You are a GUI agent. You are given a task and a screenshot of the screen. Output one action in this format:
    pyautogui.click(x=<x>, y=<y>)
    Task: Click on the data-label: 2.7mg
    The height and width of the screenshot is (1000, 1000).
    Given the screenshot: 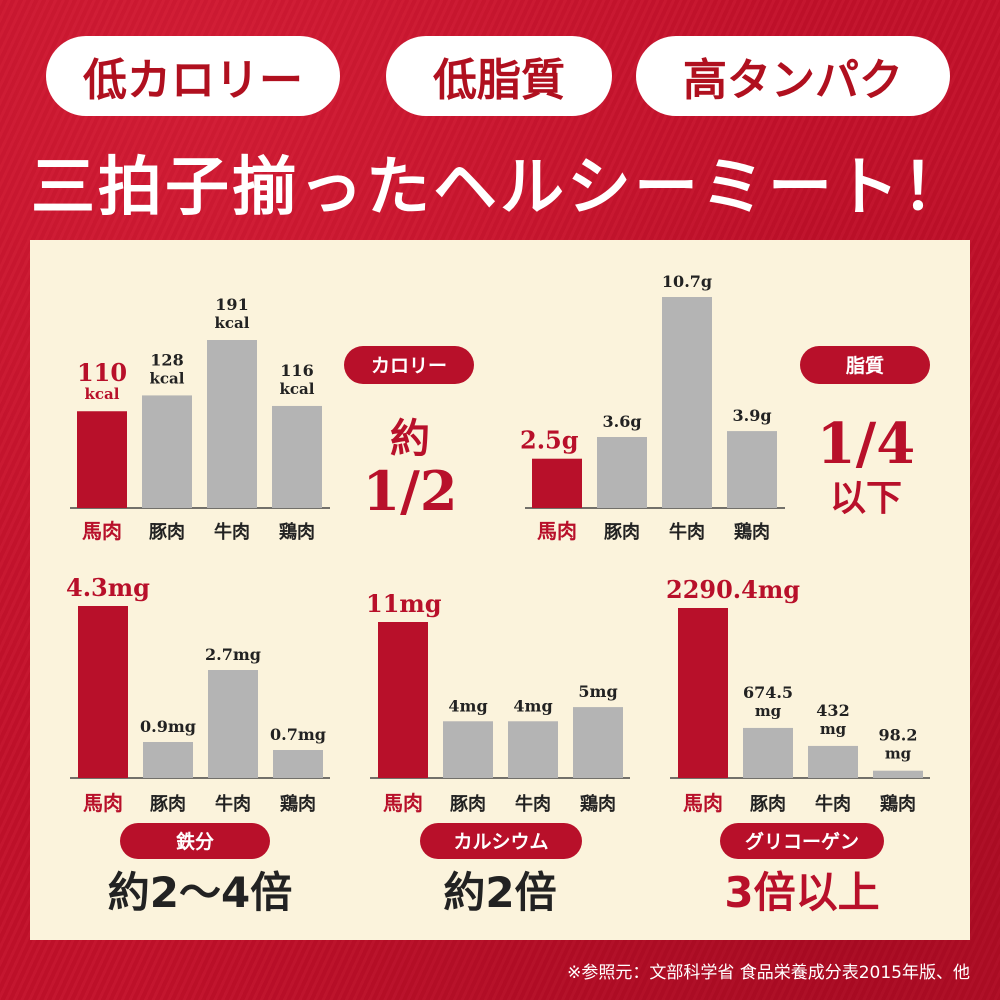 What is the action you would take?
    pyautogui.click(x=233, y=654)
    